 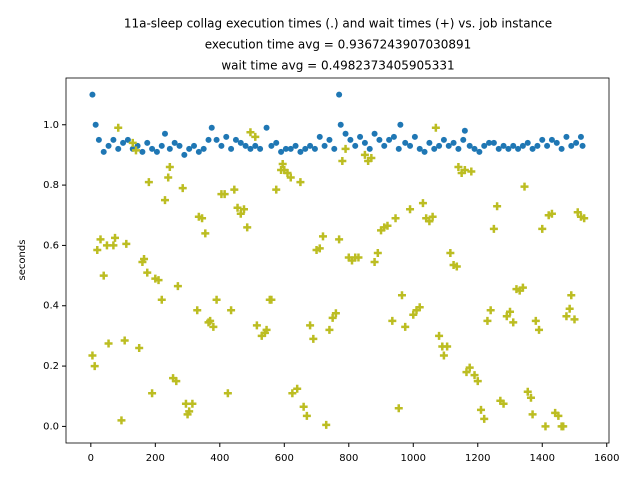 I want to click on y-tick-label: 1.0, so click(x=51, y=125).